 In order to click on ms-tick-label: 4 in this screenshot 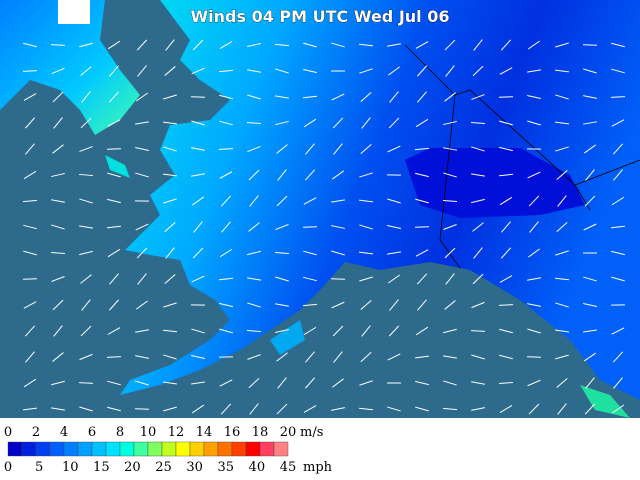, I will do `click(64, 432)`.